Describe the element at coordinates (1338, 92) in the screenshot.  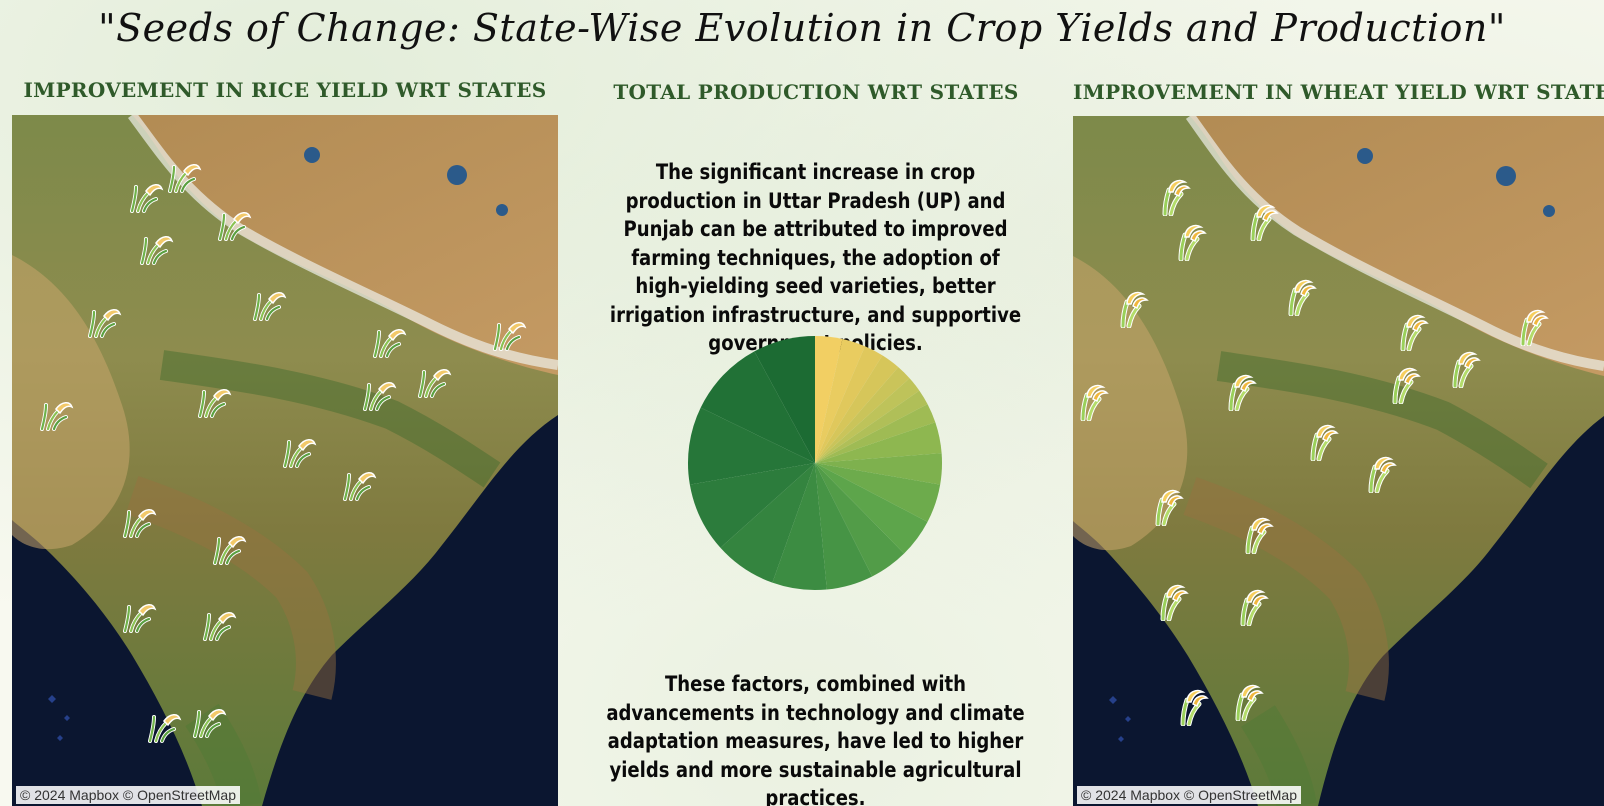
I see `wheat-panel-title: IMPROVEMENT IN WHEAT YIELD WRT STATES` at that location.